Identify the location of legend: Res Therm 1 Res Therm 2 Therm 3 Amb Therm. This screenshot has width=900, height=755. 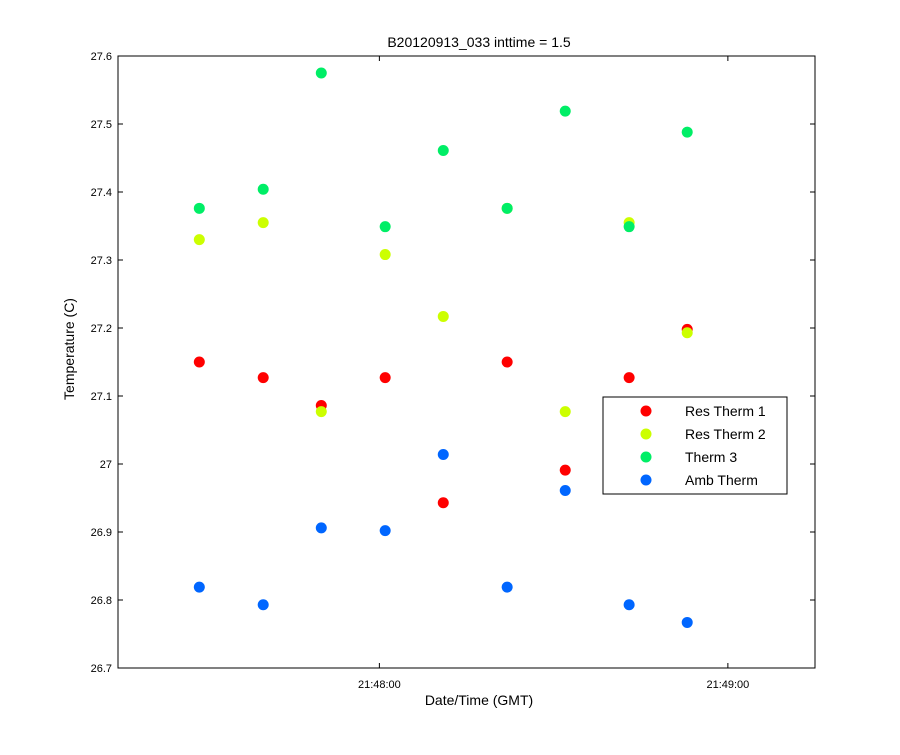
(695, 445).